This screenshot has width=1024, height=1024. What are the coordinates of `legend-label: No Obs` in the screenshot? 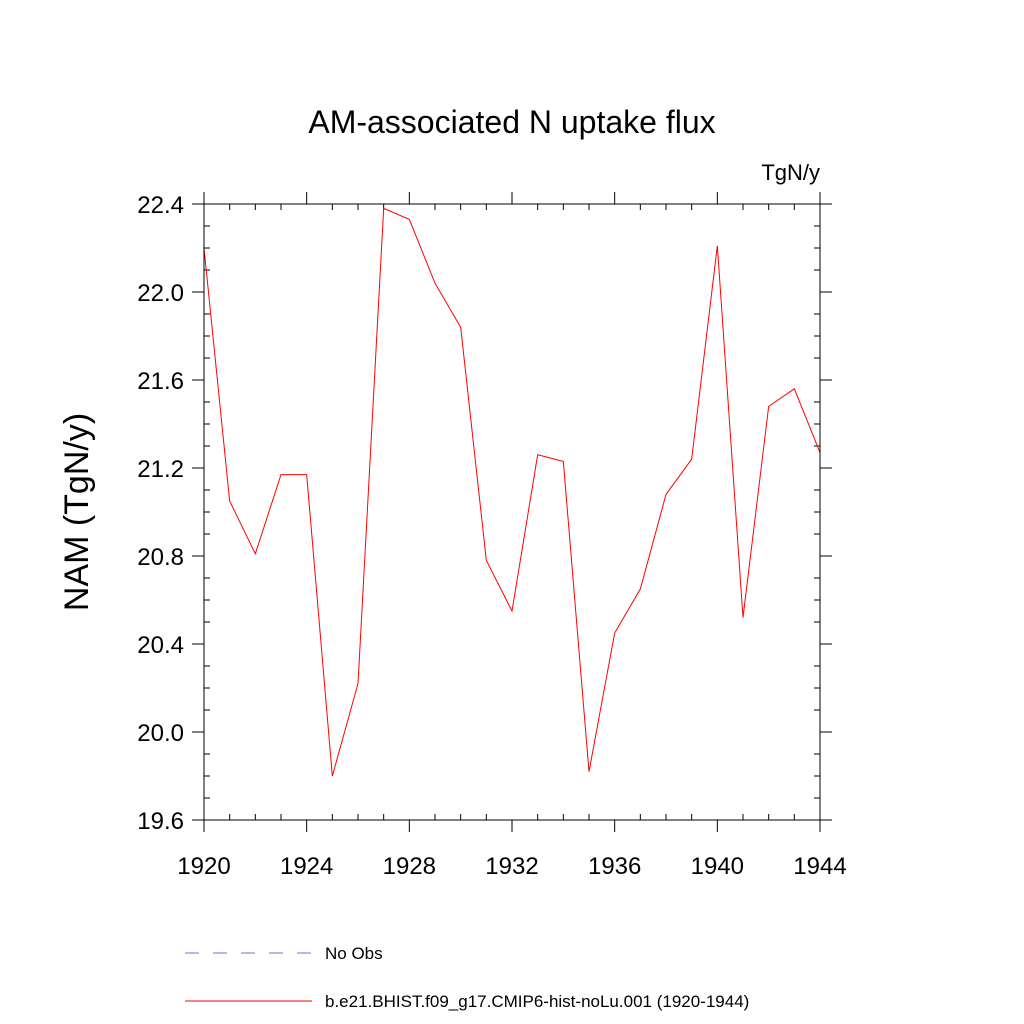 It's located at (354, 953).